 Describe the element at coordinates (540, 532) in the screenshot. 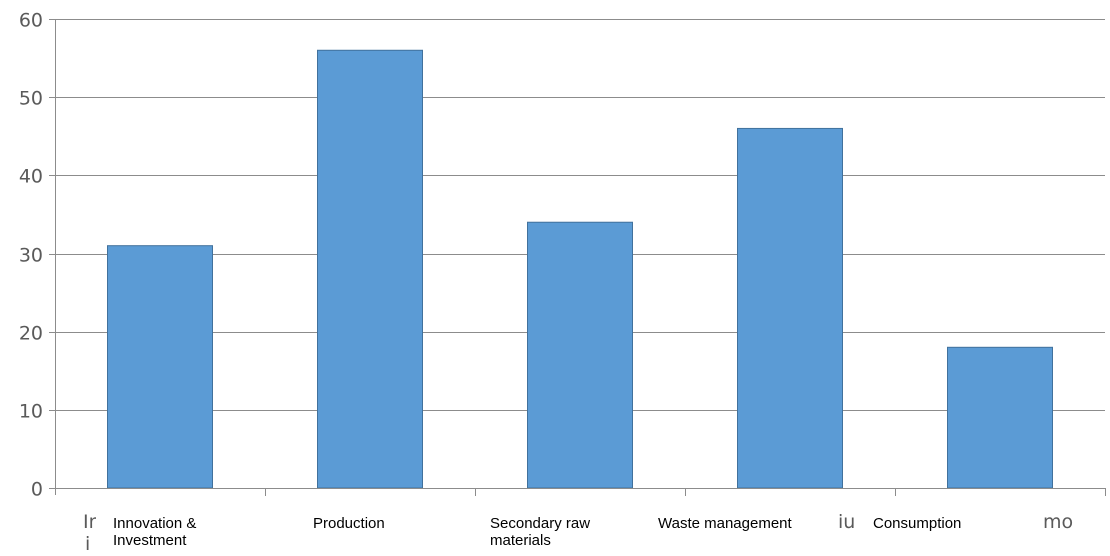

I see `category-label-secondary-raw-materials: Secondary raw materials` at that location.